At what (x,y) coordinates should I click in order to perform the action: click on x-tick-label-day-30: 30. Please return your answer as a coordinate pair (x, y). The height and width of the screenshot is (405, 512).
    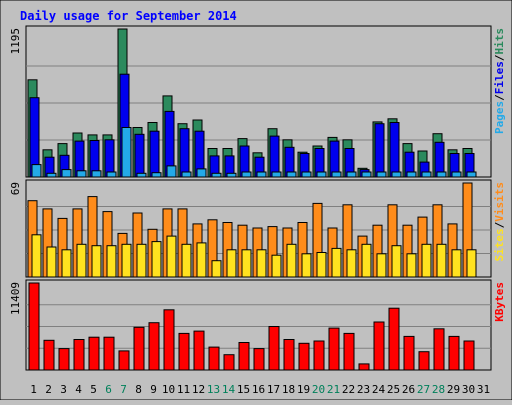
    Looking at the image, I should click on (468, 389).